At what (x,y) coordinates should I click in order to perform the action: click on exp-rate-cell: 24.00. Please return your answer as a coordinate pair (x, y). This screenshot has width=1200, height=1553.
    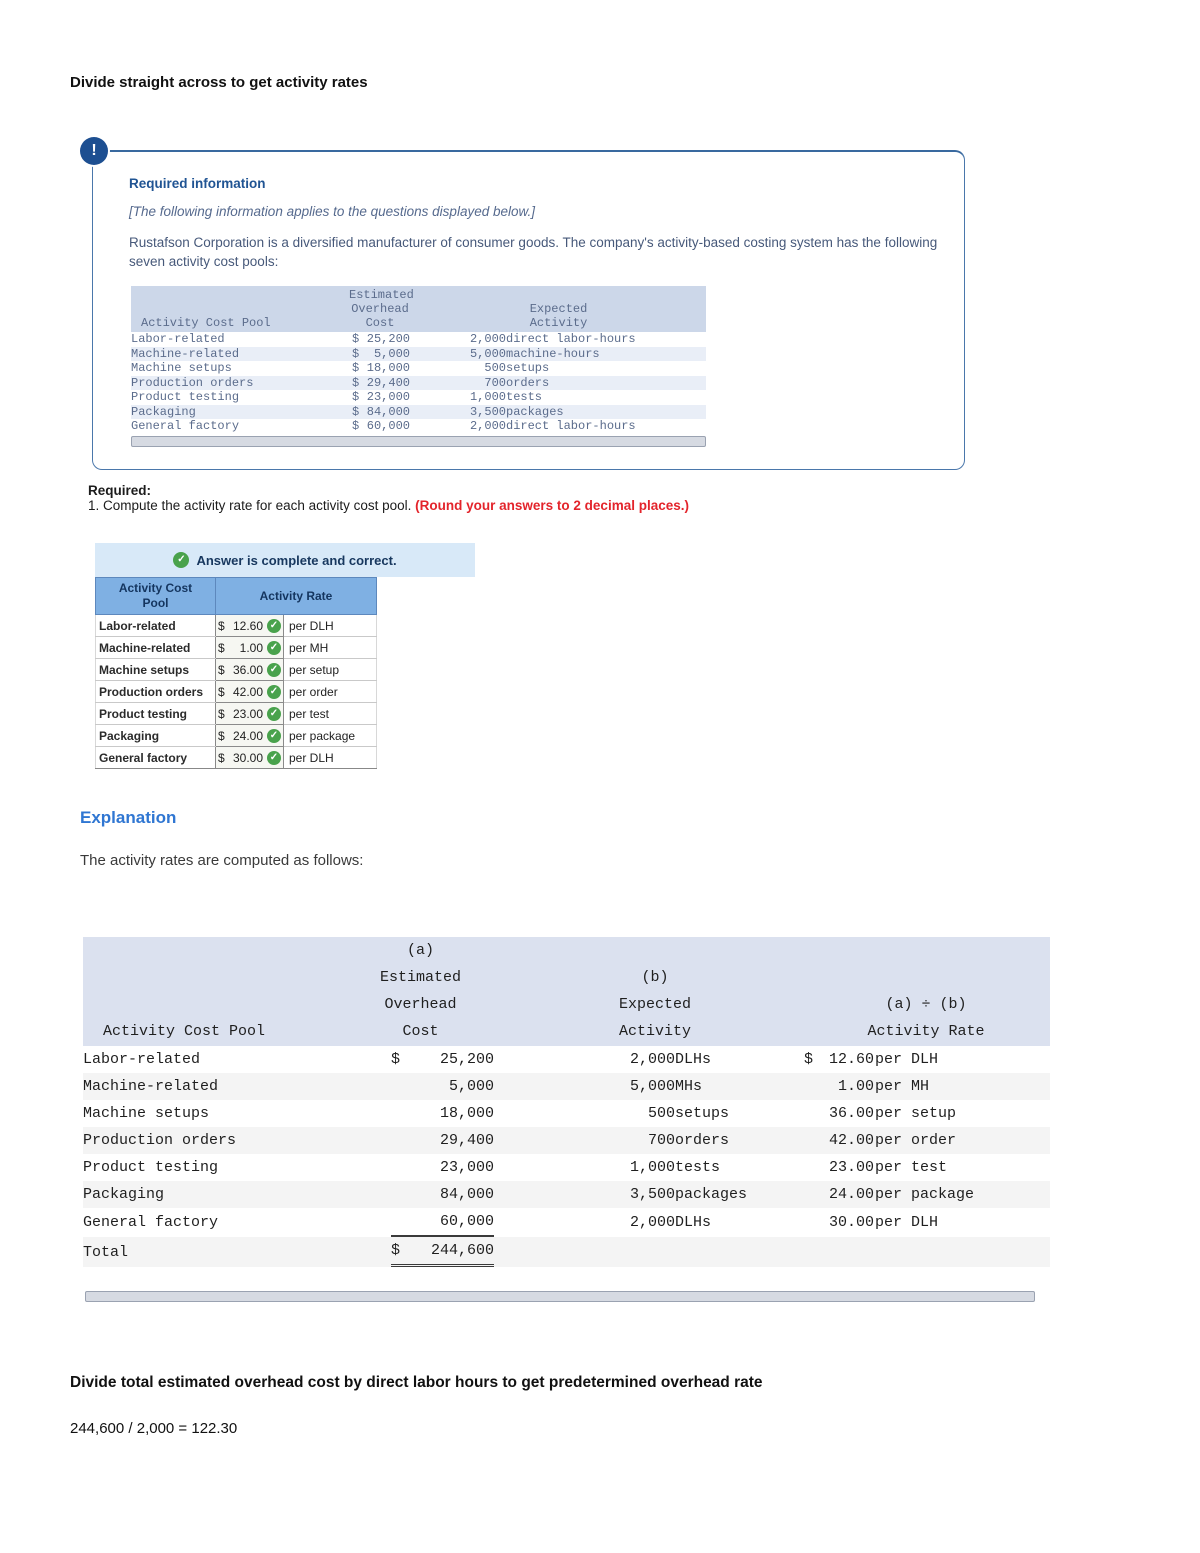
    Looking at the image, I should click on (838, 1194).